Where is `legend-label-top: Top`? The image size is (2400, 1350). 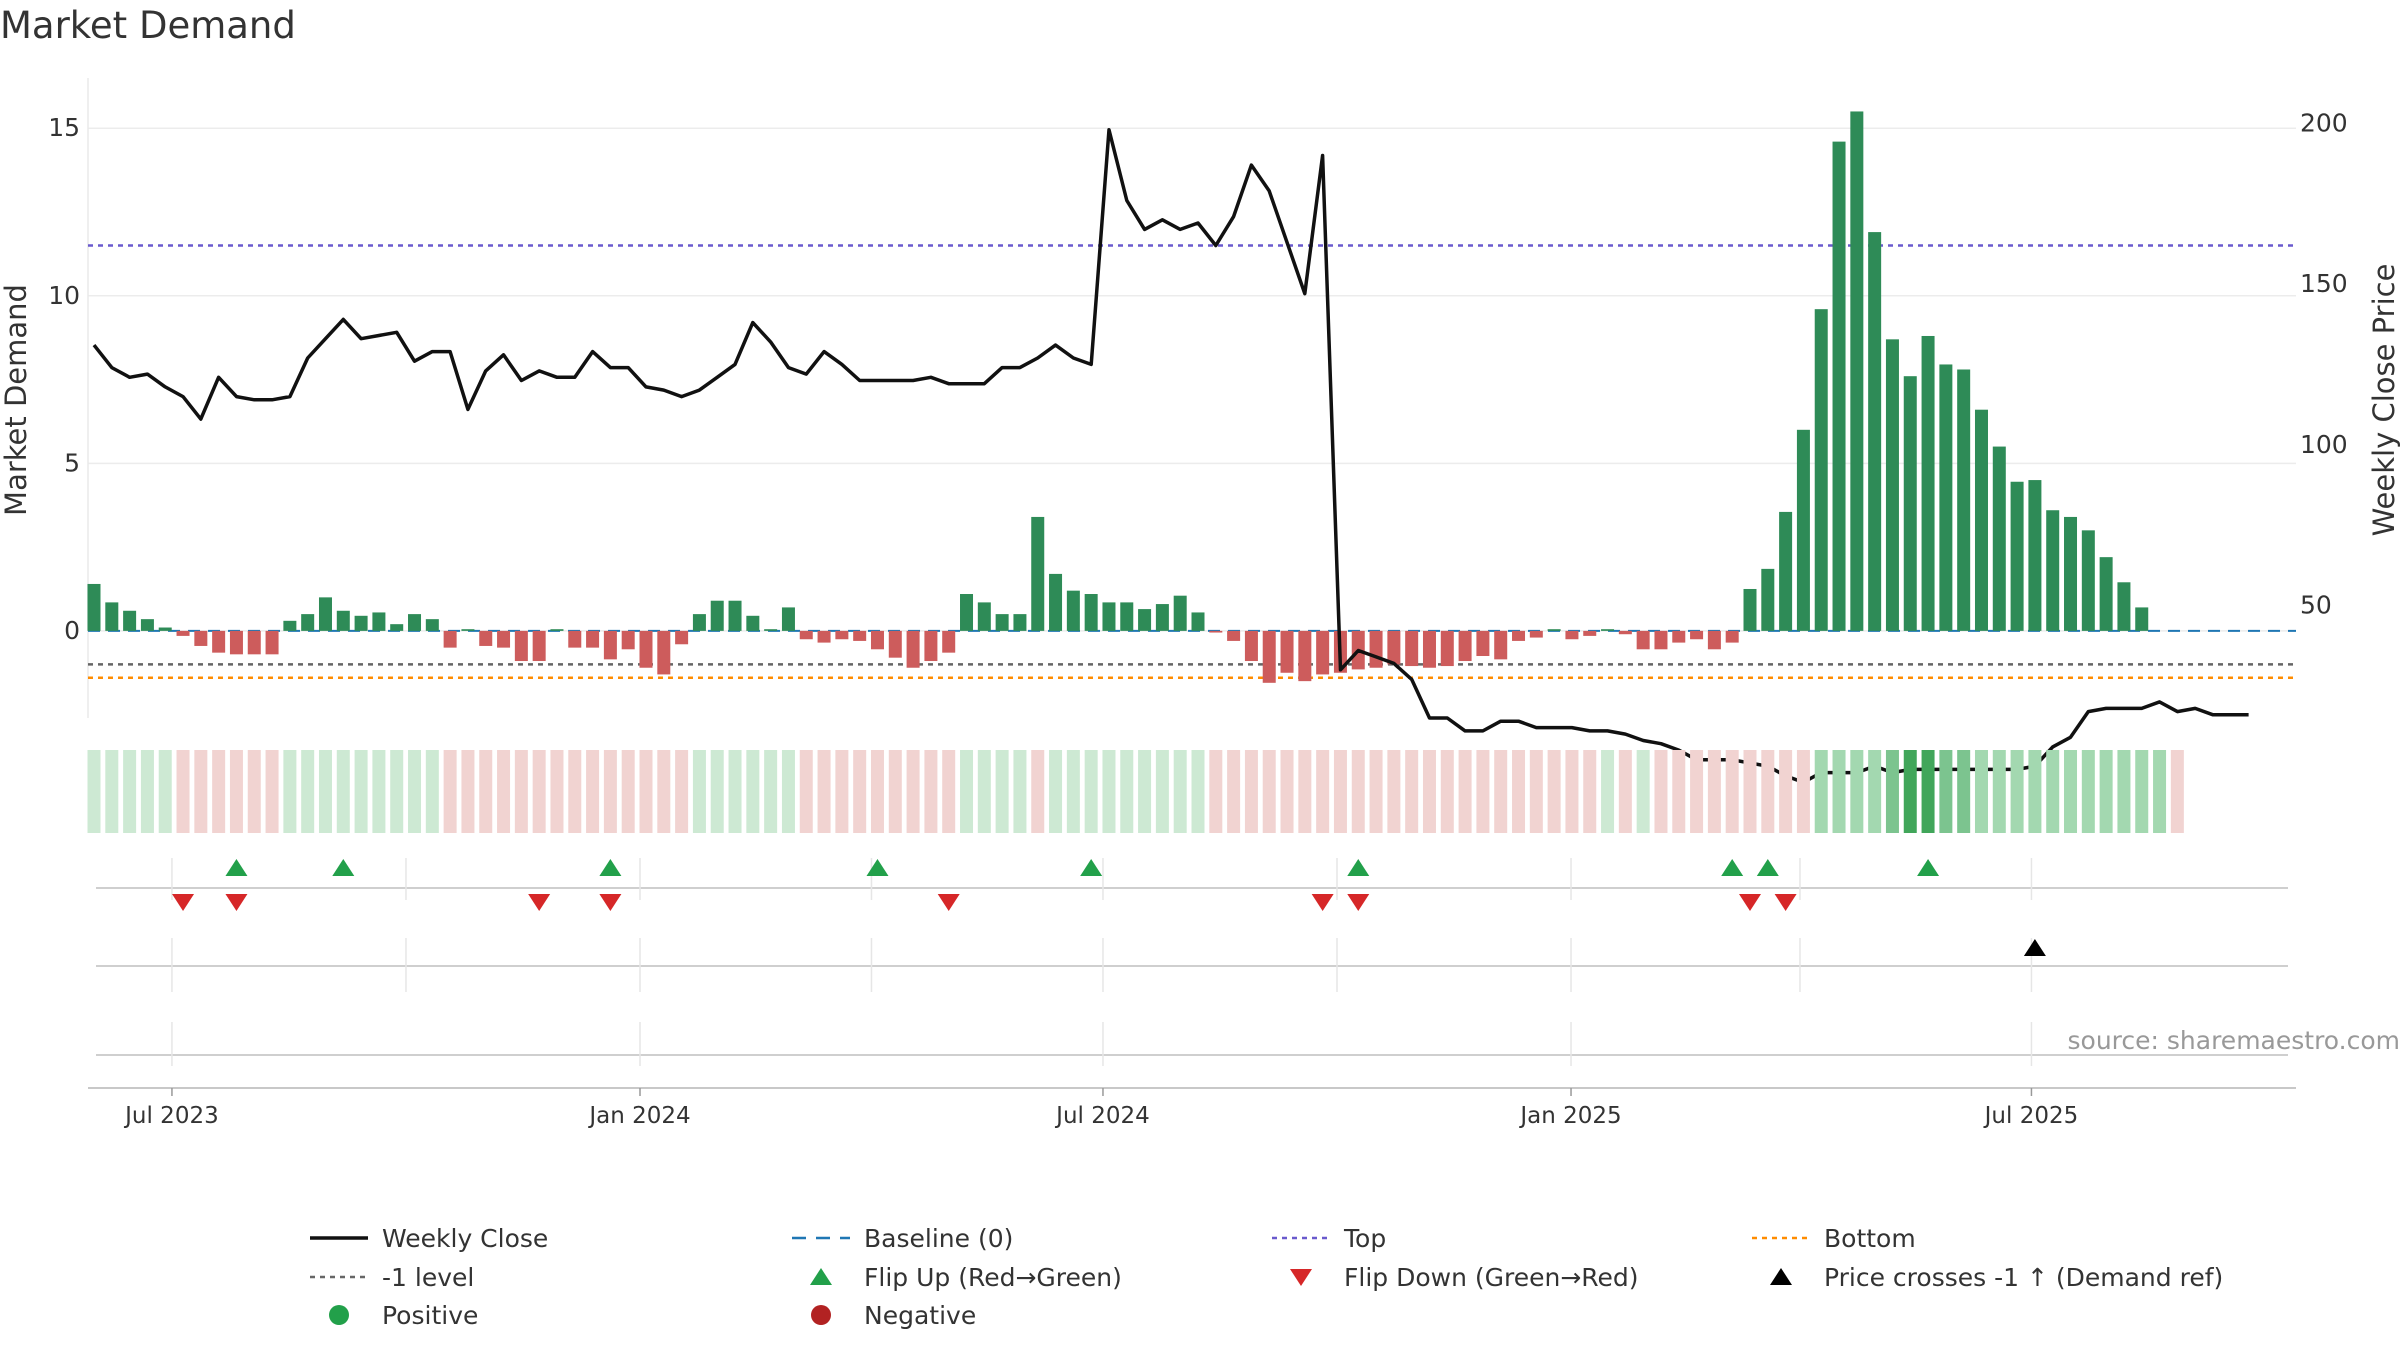
legend-label-top: Top is located at coordinates (1364, 1238).